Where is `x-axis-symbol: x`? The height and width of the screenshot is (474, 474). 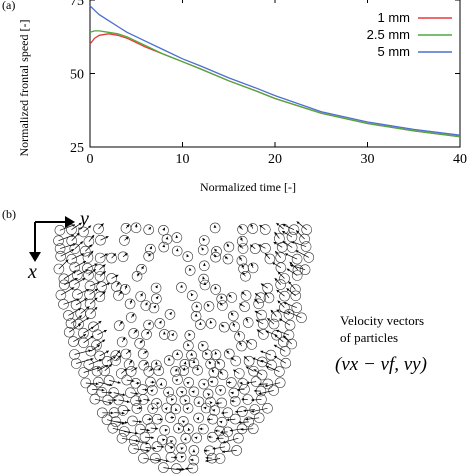 x-axis-symbol: x is located at coordinates (32, 272).